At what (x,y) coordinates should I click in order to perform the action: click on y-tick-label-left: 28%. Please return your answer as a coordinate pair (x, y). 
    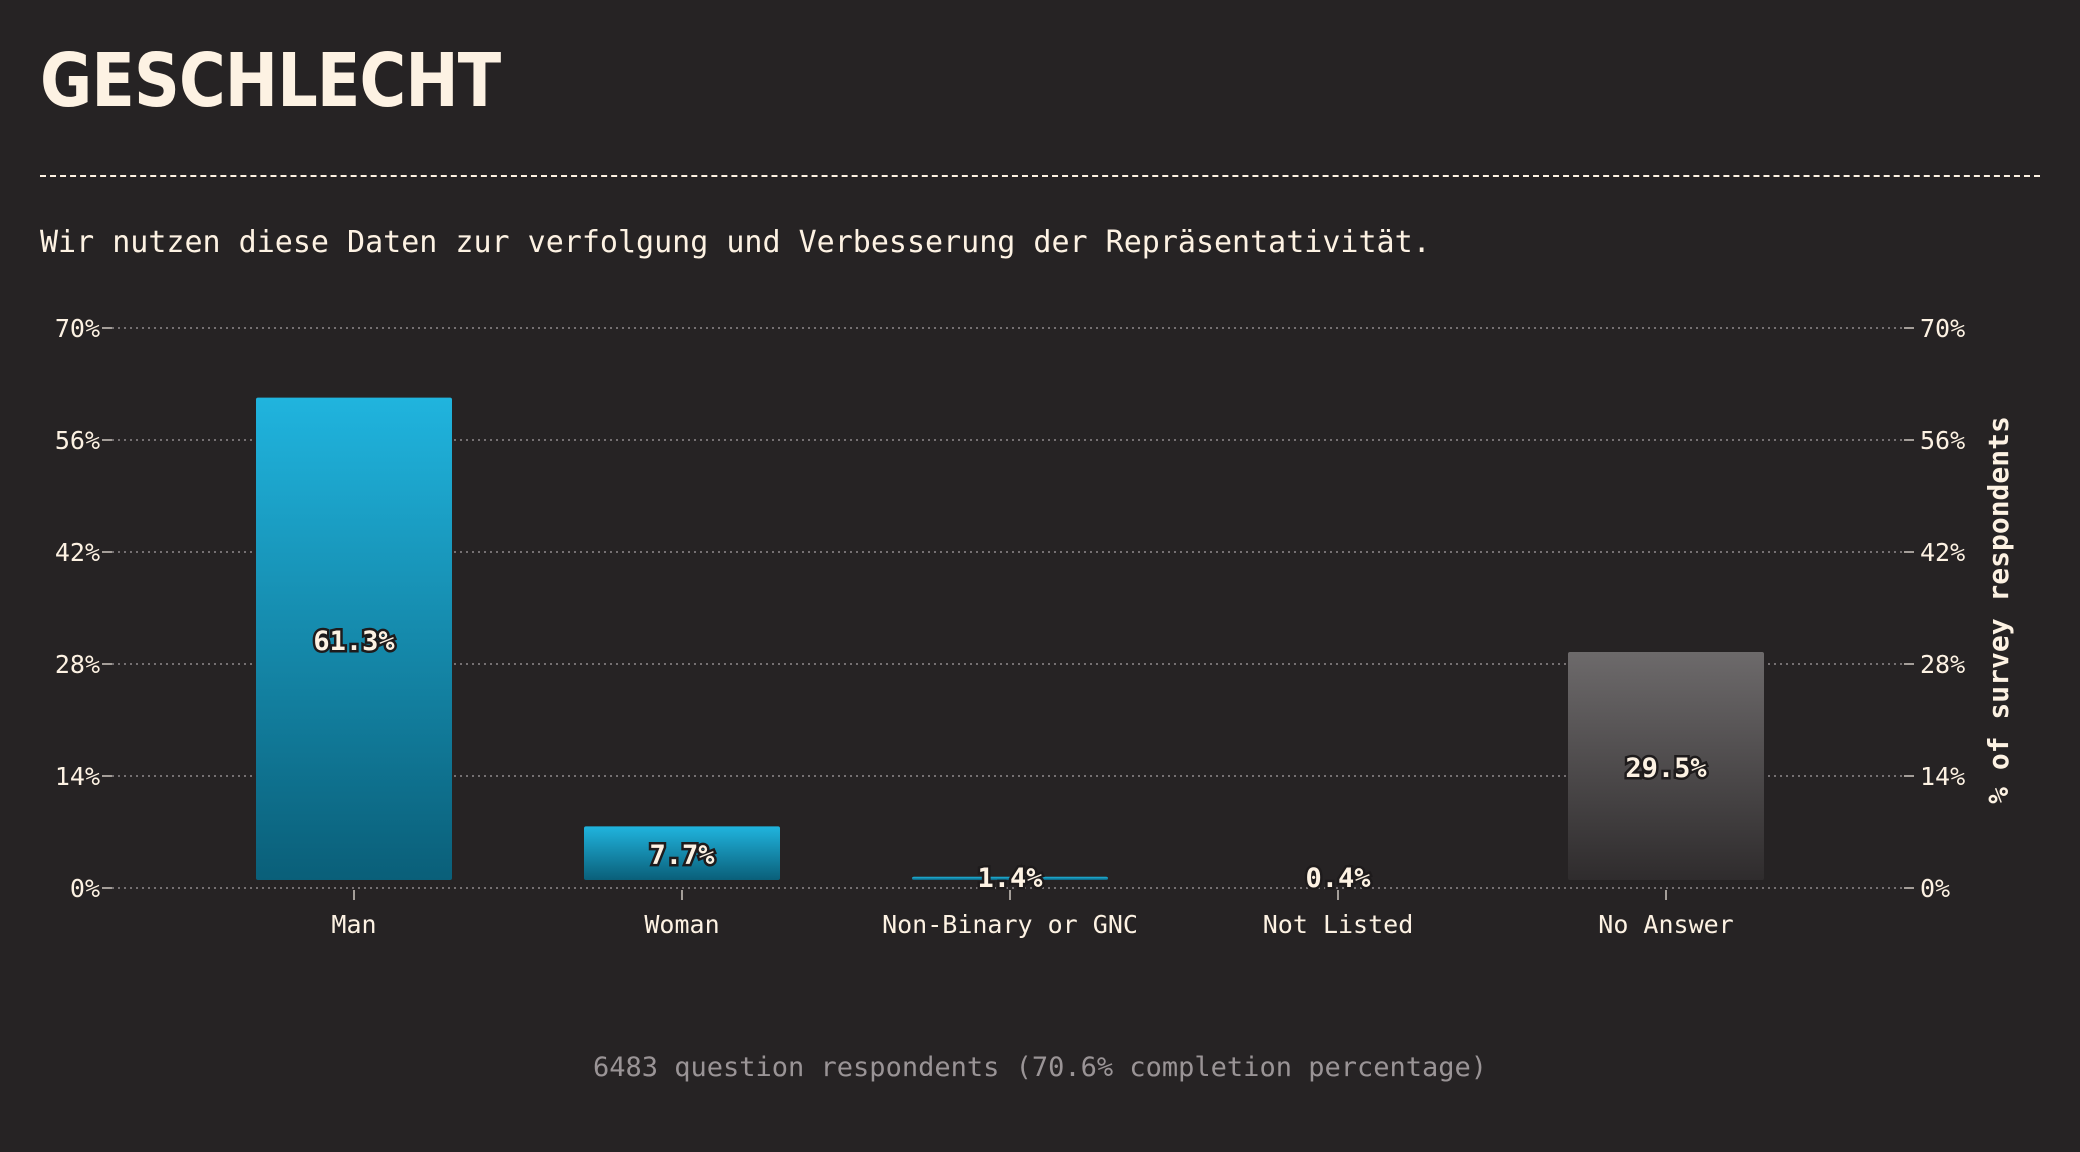
    Looking at the image, I should click on (77, 664).